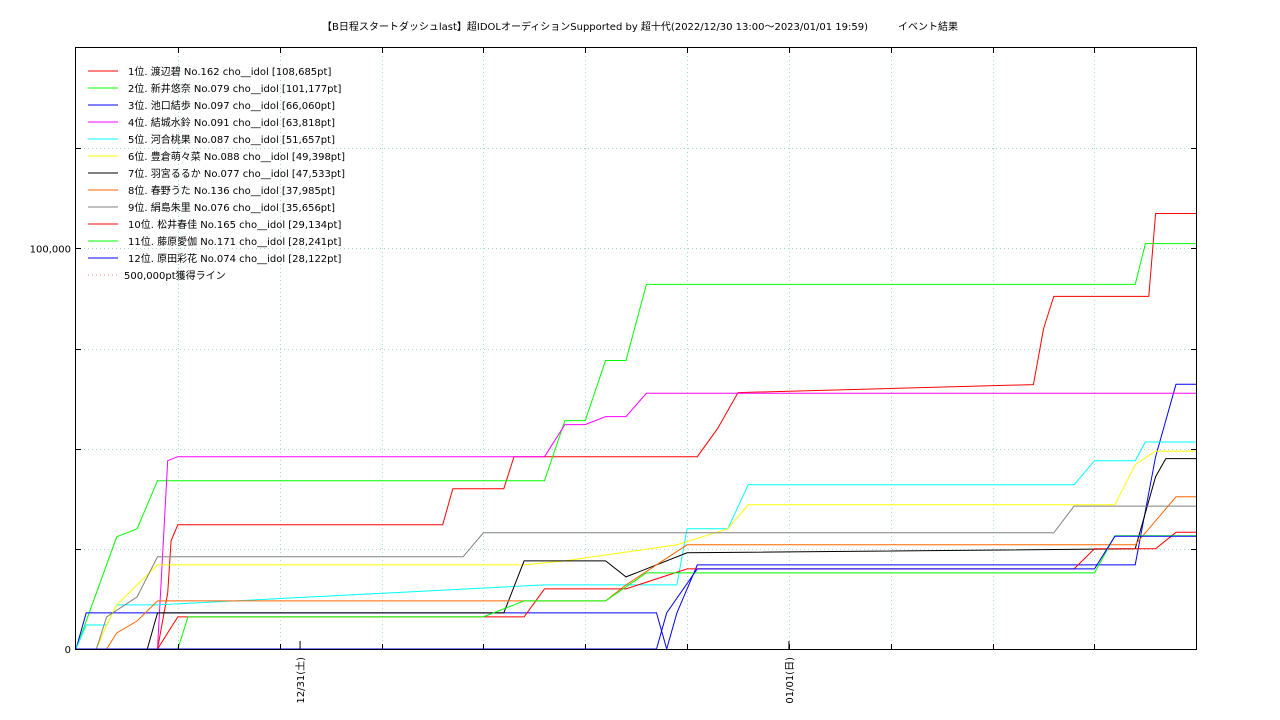  What do you see at coordinates (50, 249) in the screenshot?
I see `y-tick-label: 100,000` at bounding box center [50, 249].